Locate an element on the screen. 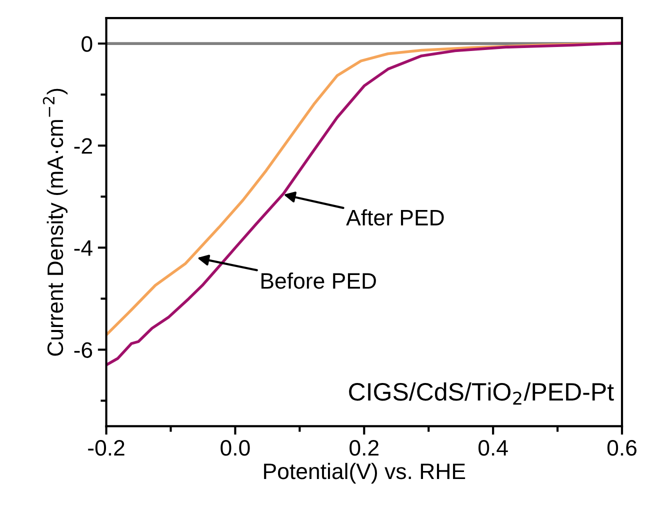 Image resolution: width=652 pixels, height=516 pixels. x-tick-label: 0.0 is located at coordinates (235, 448).